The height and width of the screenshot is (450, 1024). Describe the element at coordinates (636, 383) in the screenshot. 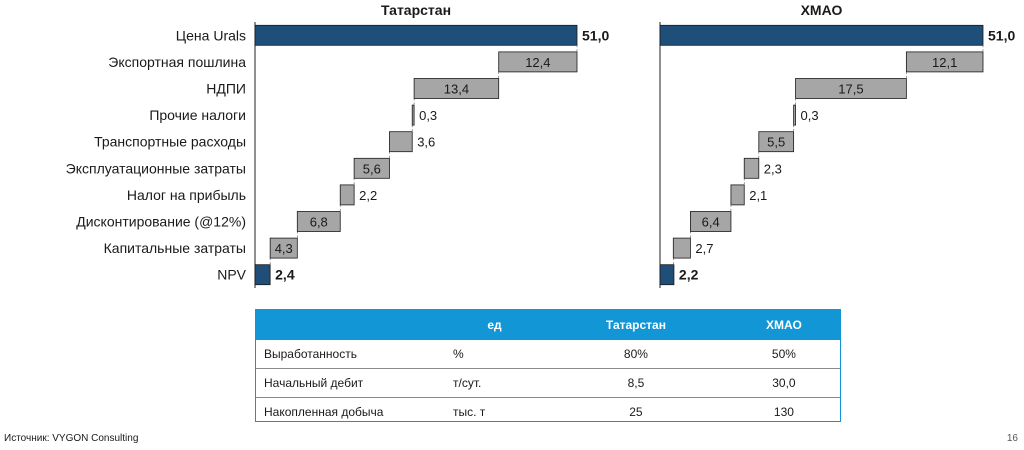

I see `kpi-cell: 8,5` at that location.